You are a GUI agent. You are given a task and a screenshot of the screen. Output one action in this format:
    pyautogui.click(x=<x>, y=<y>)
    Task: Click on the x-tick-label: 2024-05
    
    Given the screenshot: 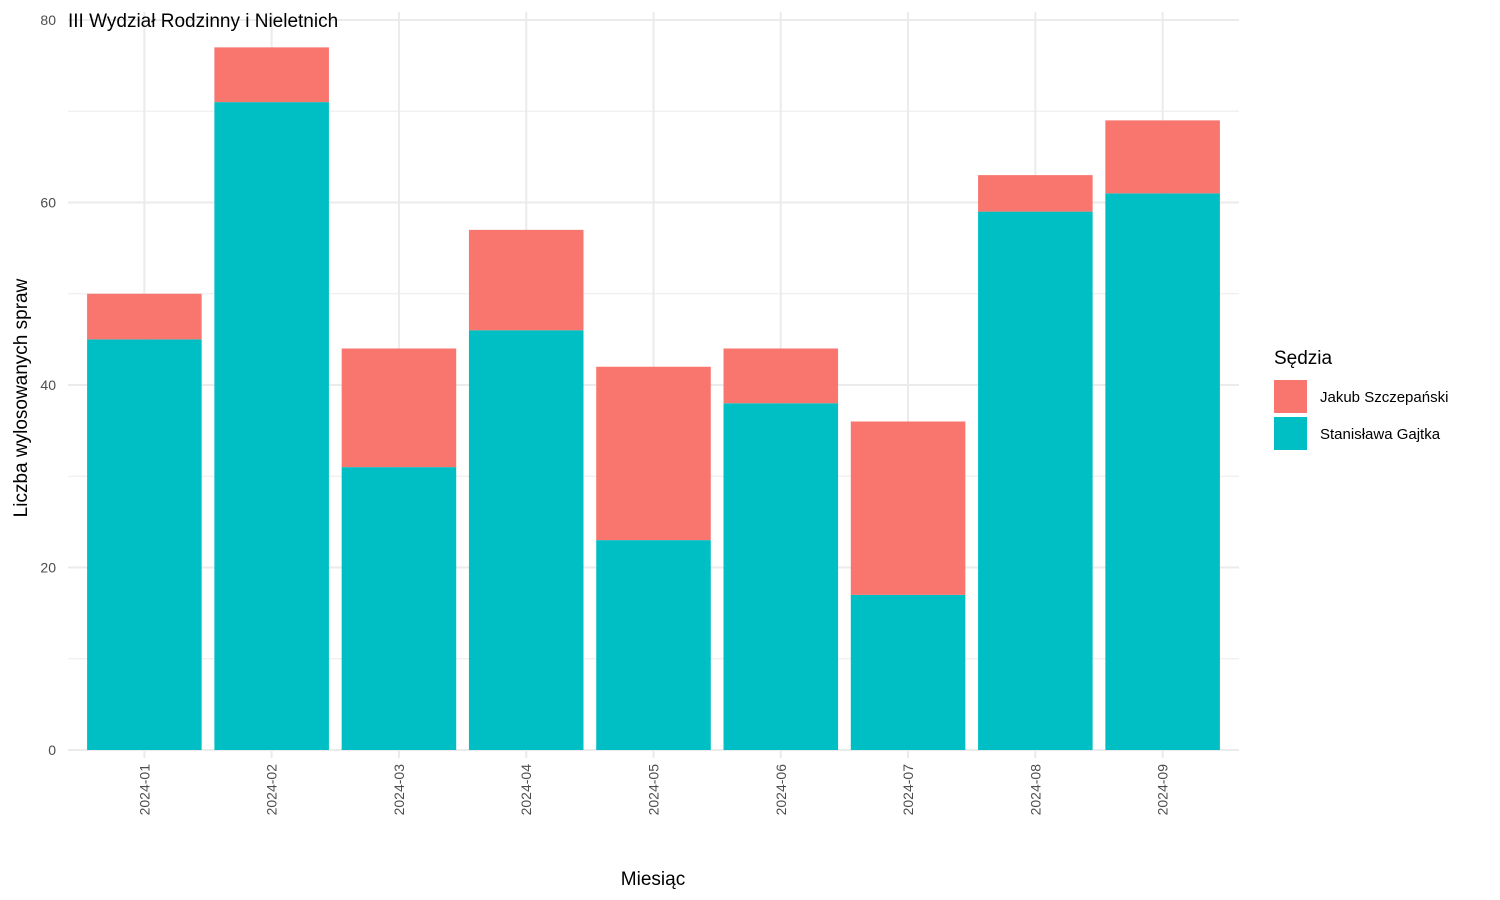 What is the action you would take?
    pyautogui.click(x=654, y=790)
    